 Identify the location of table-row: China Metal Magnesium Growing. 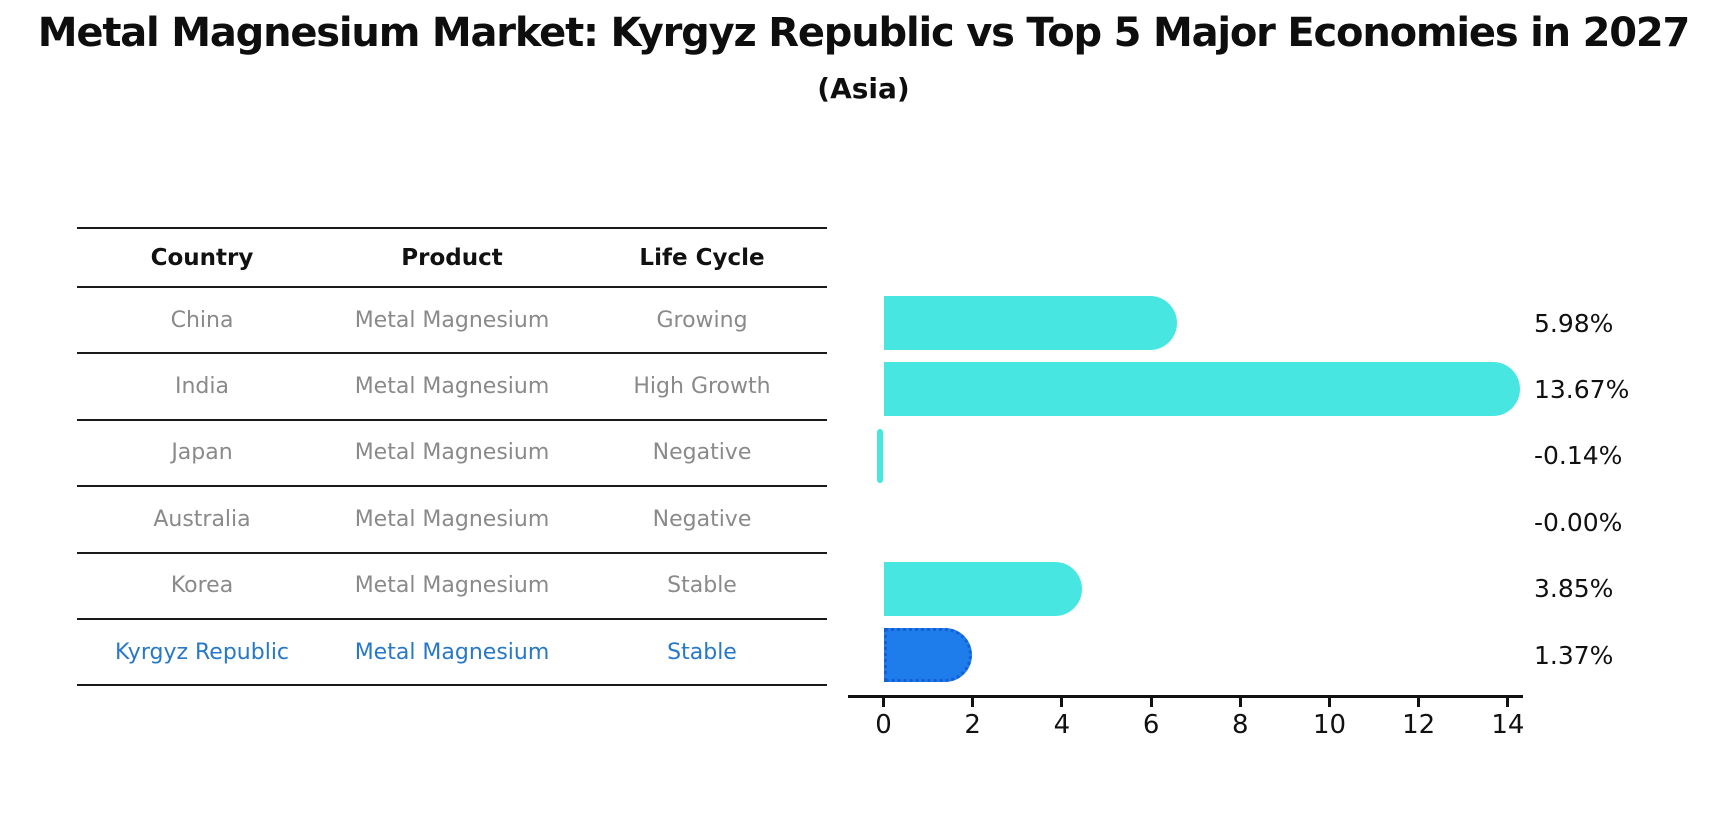
(452, 321).